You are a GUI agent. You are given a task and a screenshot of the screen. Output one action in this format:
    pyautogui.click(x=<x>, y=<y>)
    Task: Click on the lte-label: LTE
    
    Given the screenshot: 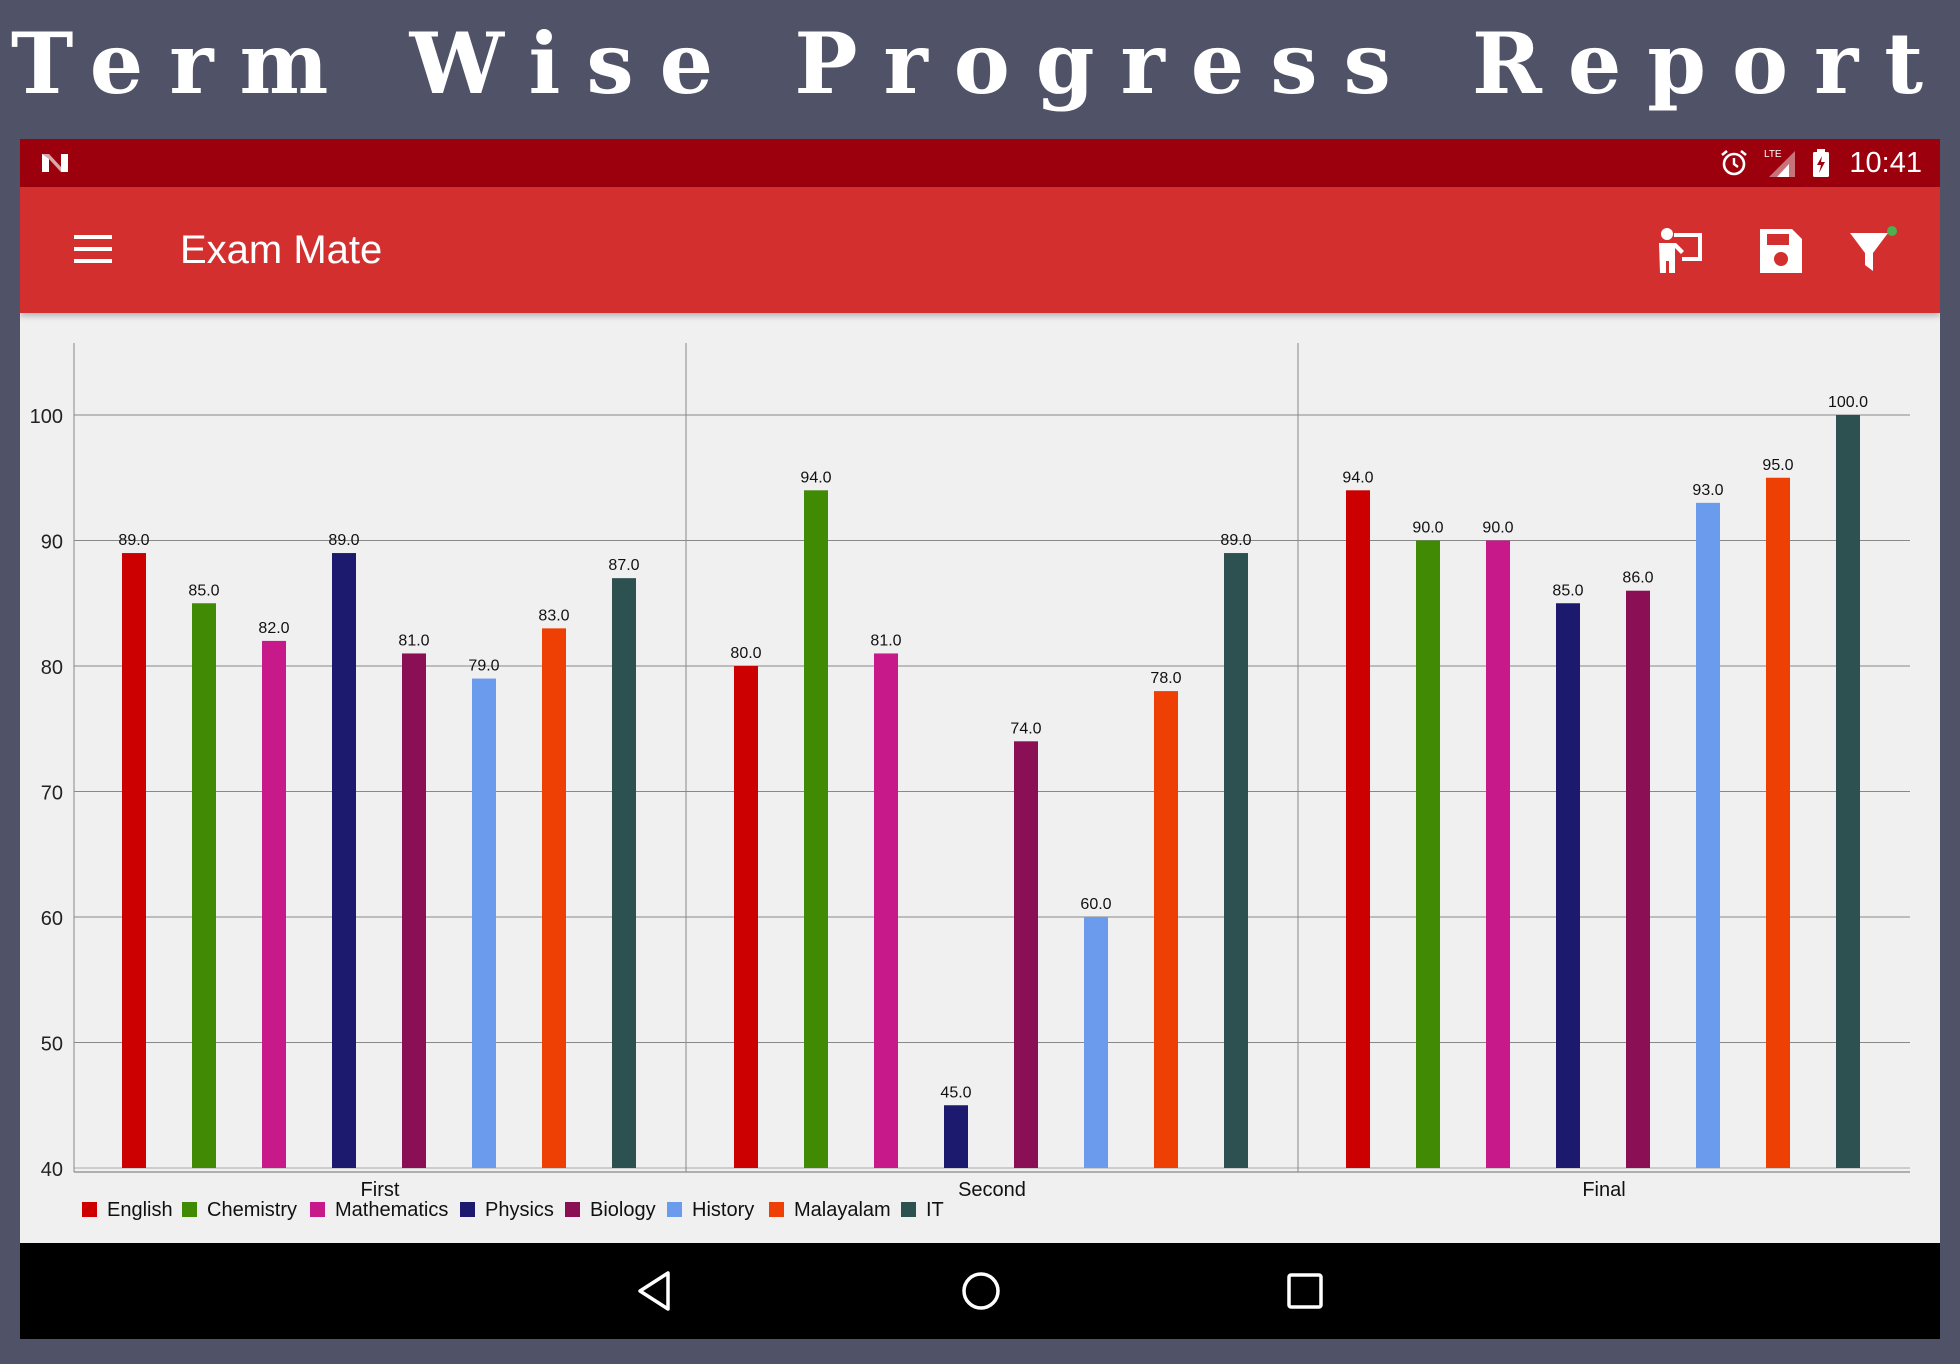 What is the action you would take?
    pyautogui.click(x=1773, y=154)
    